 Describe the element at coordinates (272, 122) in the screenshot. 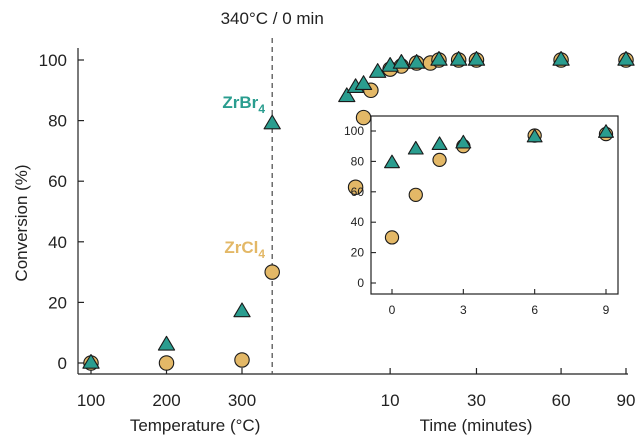

I see `data-point-zrbr4: ZrBr4: 340 °C, 79%` at that location.